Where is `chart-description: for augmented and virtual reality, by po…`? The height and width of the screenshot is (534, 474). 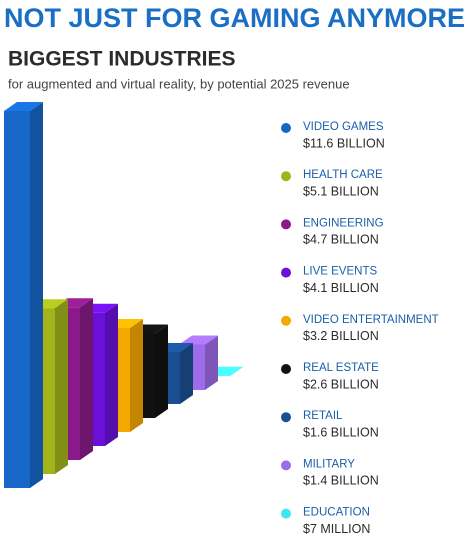
chart-description: for augmented and virtual reality, by po… is located at coordinates (179, 83).